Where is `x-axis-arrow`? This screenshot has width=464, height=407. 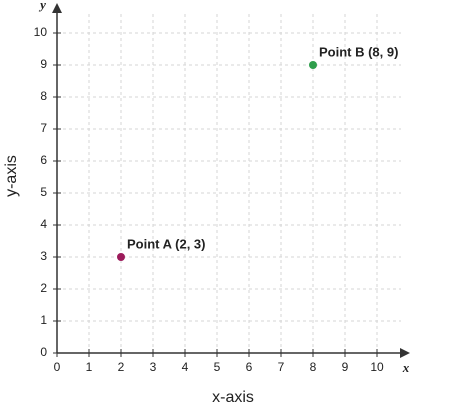
x-axis-arrow is located at coordinates (405, 353).